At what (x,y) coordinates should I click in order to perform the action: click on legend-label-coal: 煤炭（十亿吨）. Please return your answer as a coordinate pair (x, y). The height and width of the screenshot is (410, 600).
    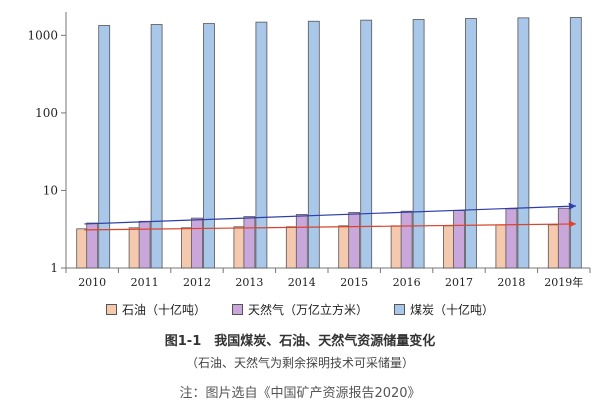
    Looking at the image, I should click on (452, 309).